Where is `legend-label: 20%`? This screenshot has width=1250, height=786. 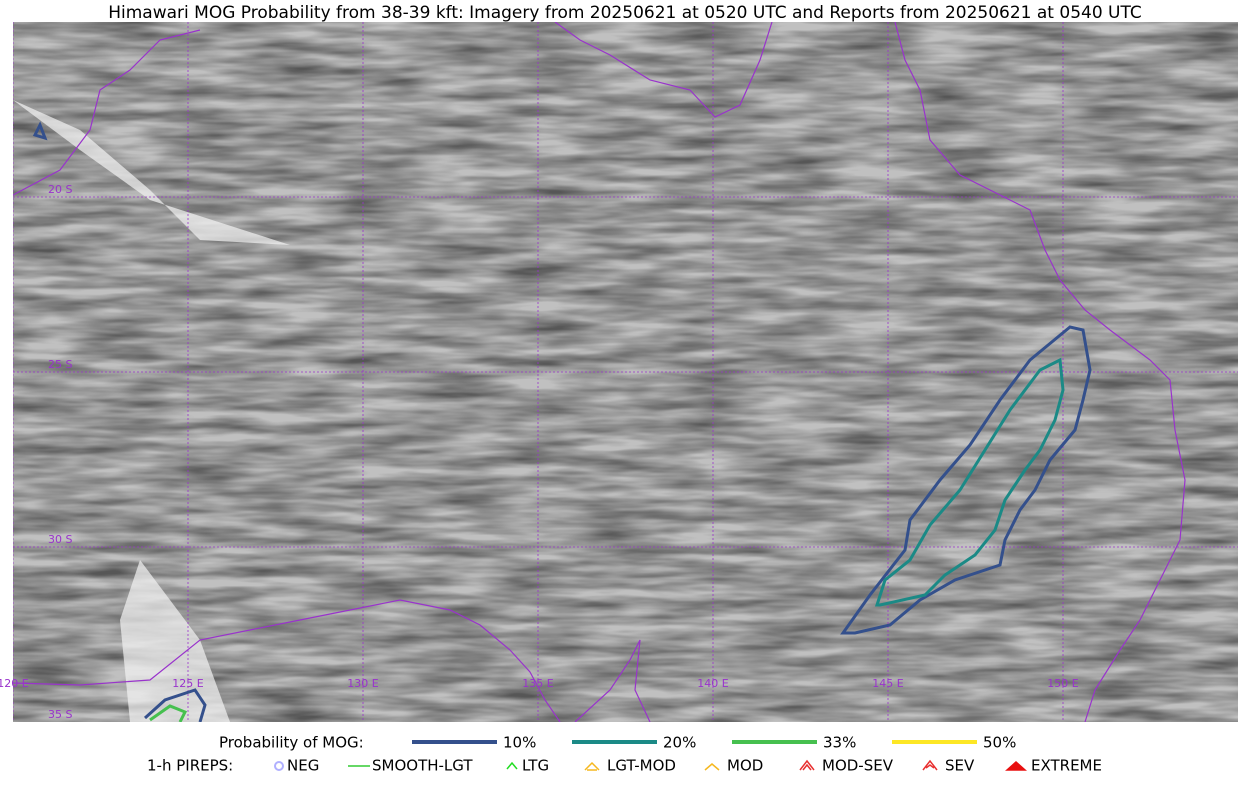 legend-label: 20% is located at coordinates (679, 743).